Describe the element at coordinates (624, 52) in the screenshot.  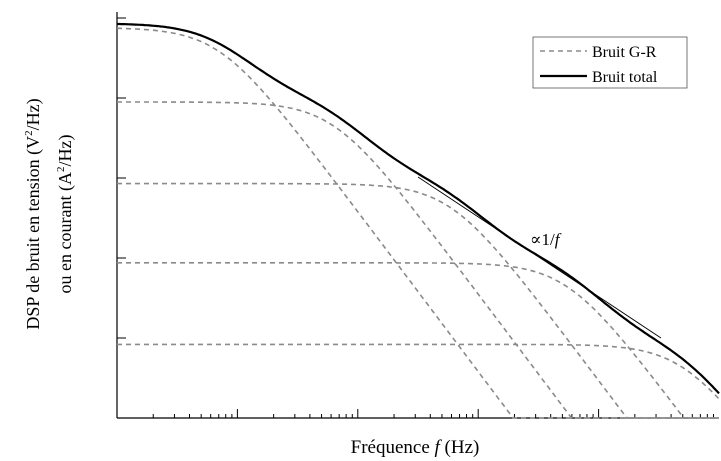
I see `legend-label-gr: Bruit G-R` at that location.